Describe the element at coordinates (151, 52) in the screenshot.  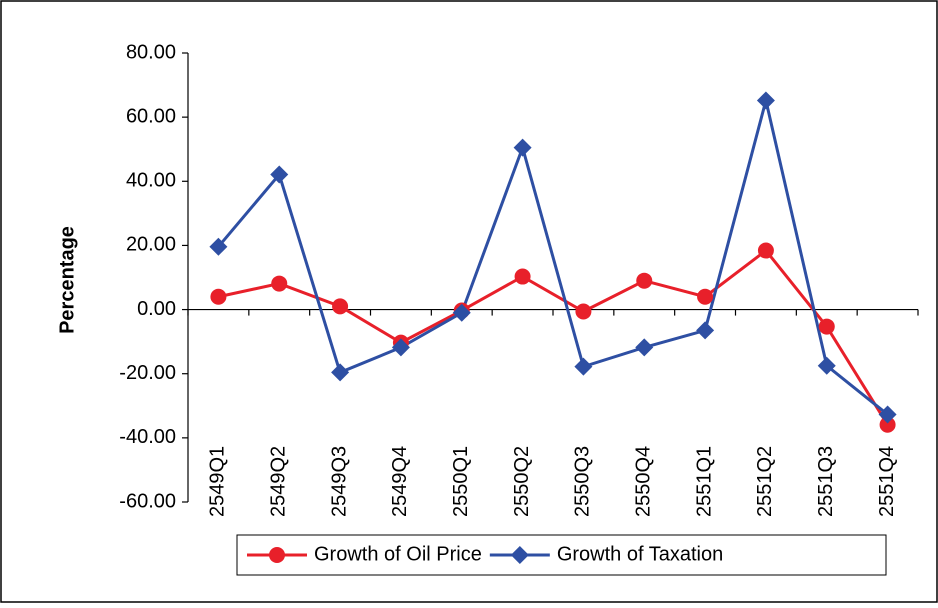
I see `y-tick-label: 80.00` at that location.